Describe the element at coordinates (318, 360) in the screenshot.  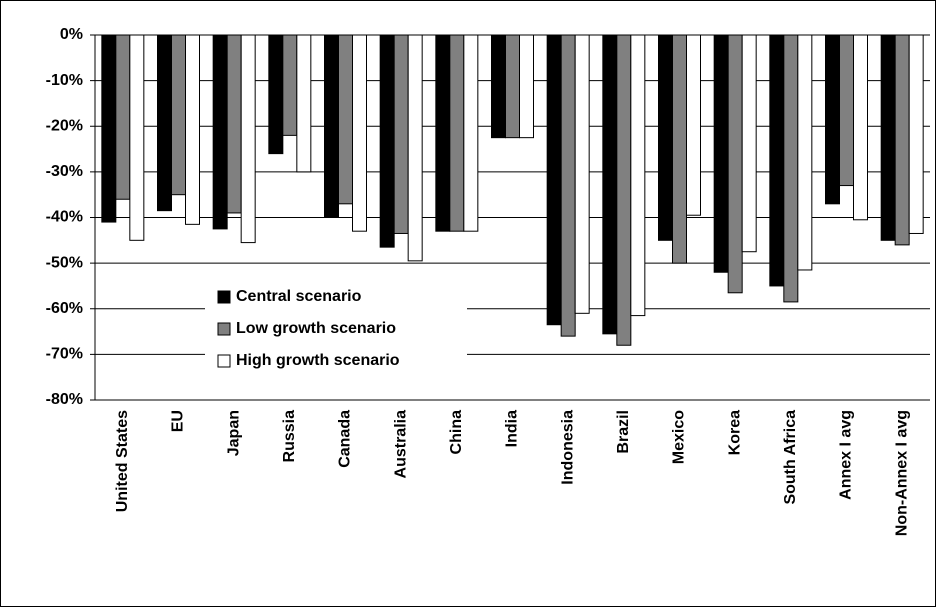
I see `legend-label: High growth scenario` at that location.